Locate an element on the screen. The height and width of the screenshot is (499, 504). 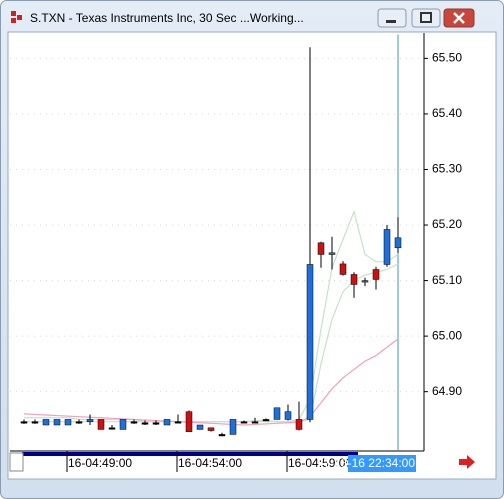
scrollbar is located at coordinates (190, 454).